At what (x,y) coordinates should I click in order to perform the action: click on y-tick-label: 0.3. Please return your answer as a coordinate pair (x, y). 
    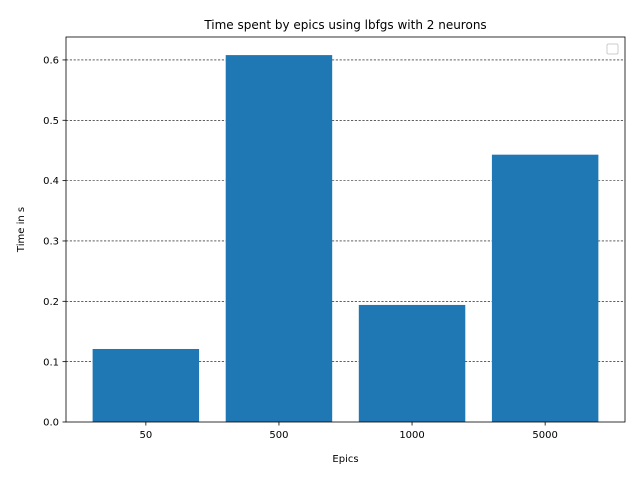
    Looking at the image, I should click on (51, 242).